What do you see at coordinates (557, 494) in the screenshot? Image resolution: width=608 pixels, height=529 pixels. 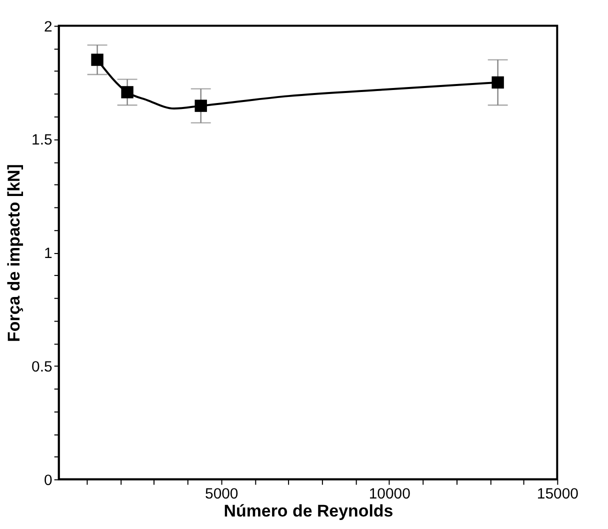 I see `x-tick-label: 15000` at bounding box center [557, 494].